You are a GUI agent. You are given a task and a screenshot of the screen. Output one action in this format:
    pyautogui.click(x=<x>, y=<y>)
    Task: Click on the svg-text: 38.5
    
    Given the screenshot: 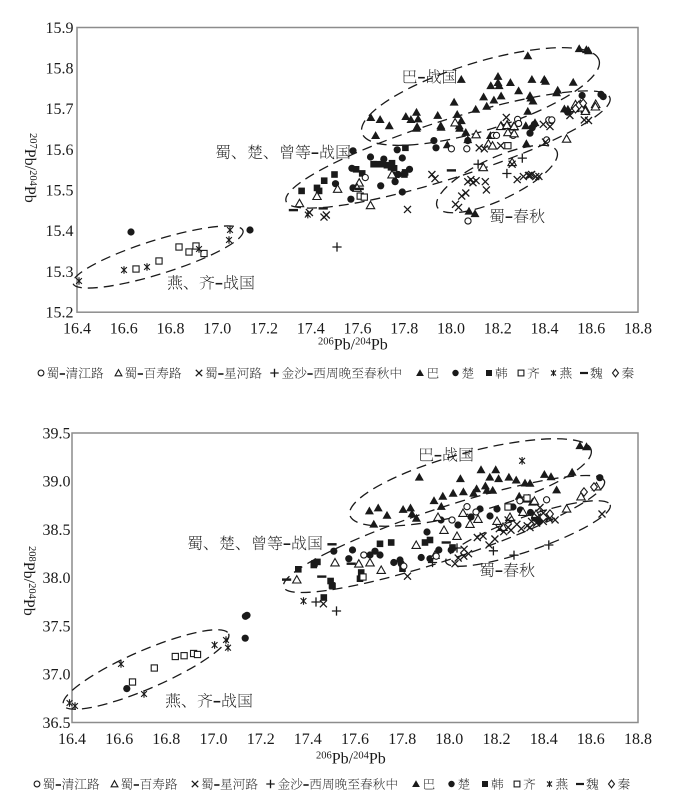 What is the action you would take?
    pyautogui.click(x=57, y=530)
    